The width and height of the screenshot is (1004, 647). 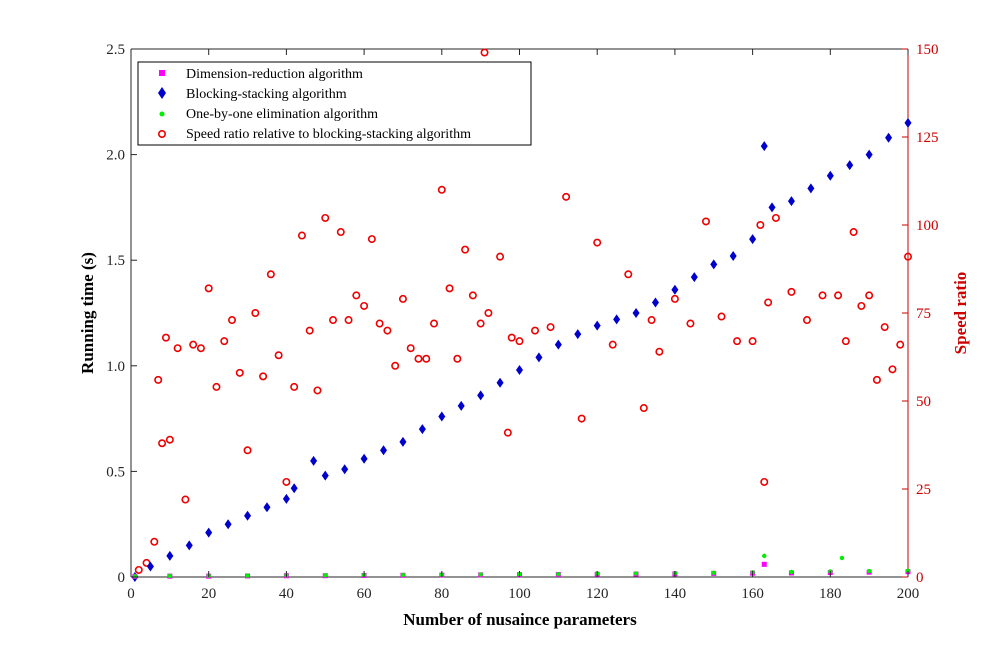 What do you see at coordinates (441, 594) in the screenshot?
I see `x-tick-label: 80` at bounding box center [441, 594].